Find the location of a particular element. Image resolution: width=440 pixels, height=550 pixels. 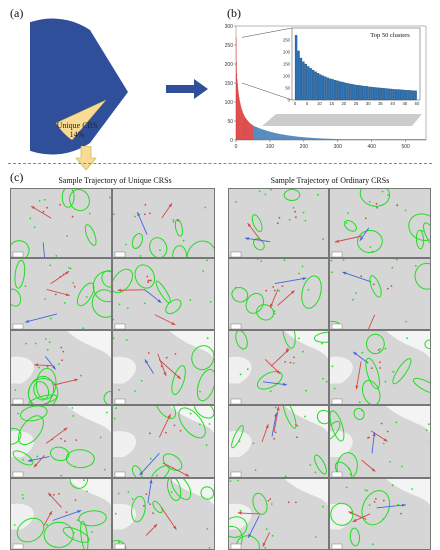

inset-x-tick-label: 0 is located at coordinates (295, 103).